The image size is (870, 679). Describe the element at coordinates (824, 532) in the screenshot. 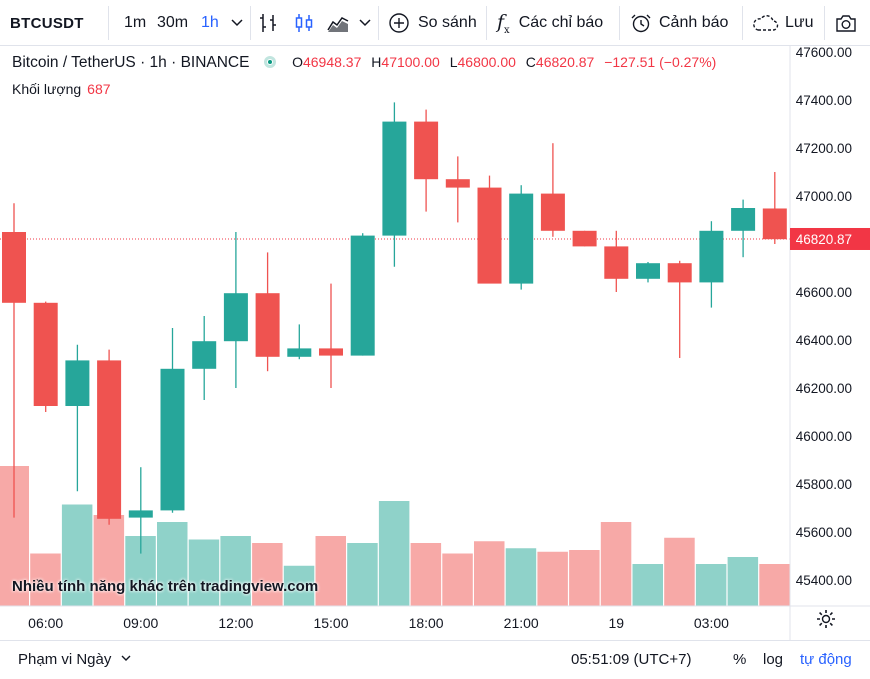

I see `price-tick-label: 45600.00` at that location.